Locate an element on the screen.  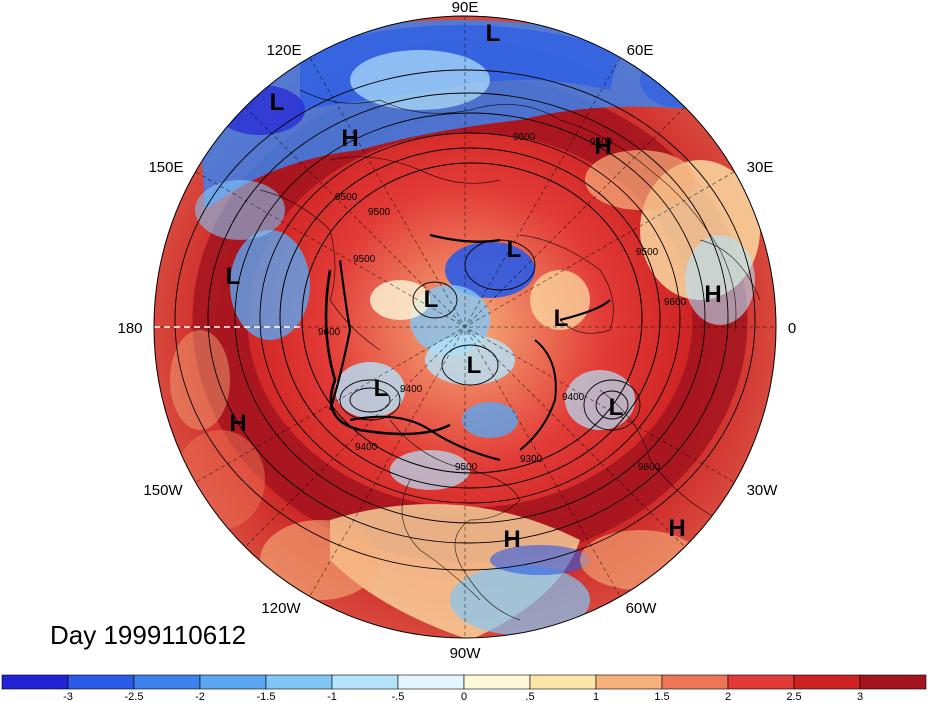
day-title: Day 1999110612 is located at coordinates (148, 635).